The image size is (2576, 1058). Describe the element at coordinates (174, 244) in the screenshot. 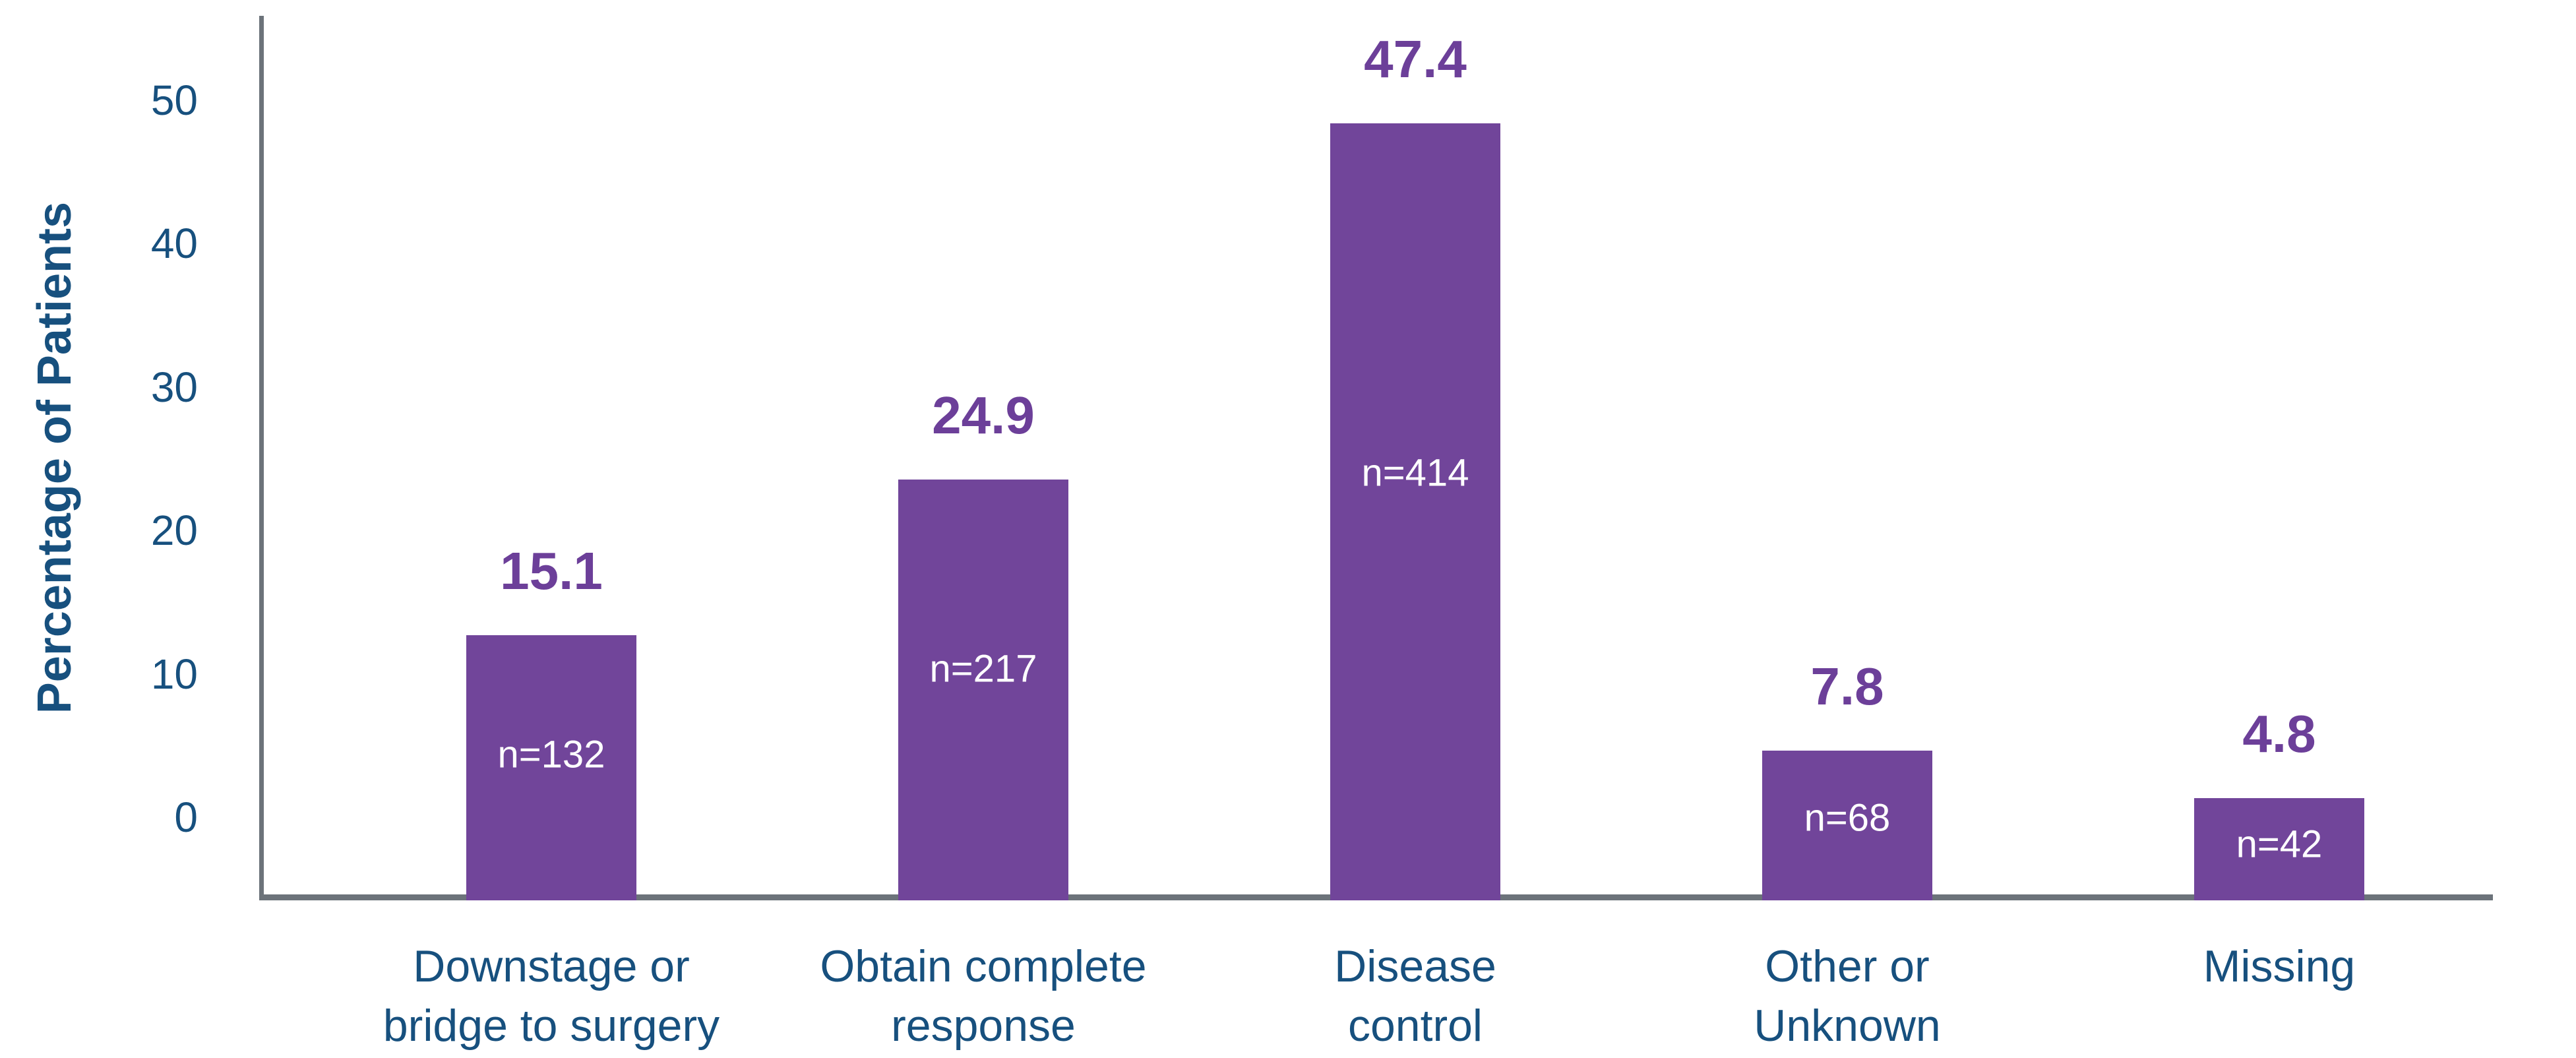

I see `y-tick-label: 40` at that location.